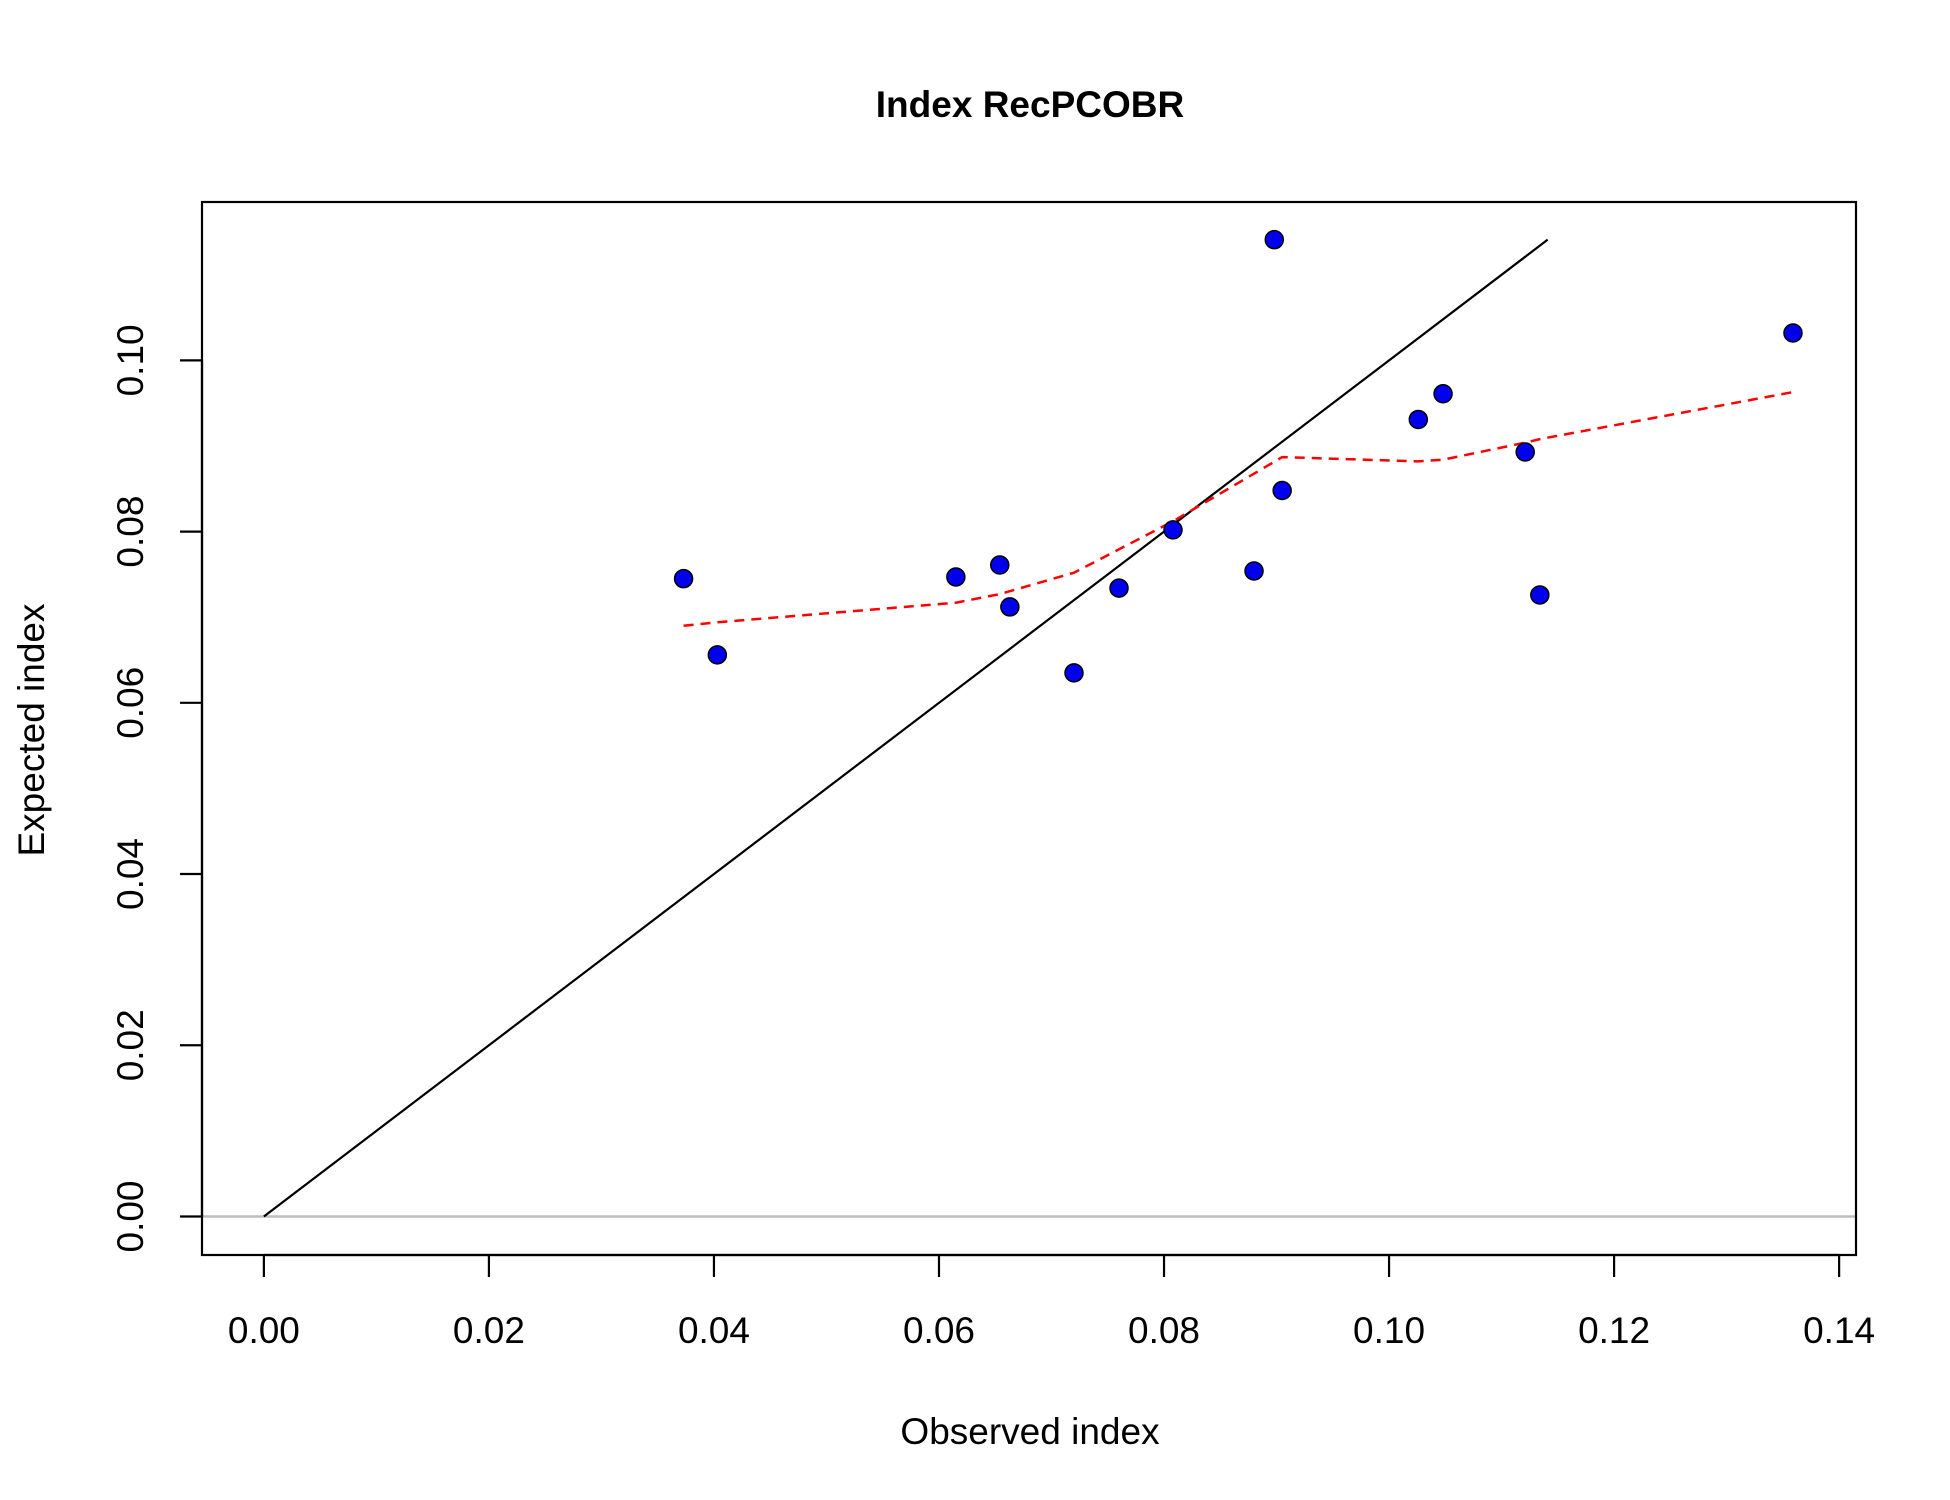  Describe the element at coordinates (1164, 1330) in the screenshot. I see `x-tick-label: 0.08` at that location.